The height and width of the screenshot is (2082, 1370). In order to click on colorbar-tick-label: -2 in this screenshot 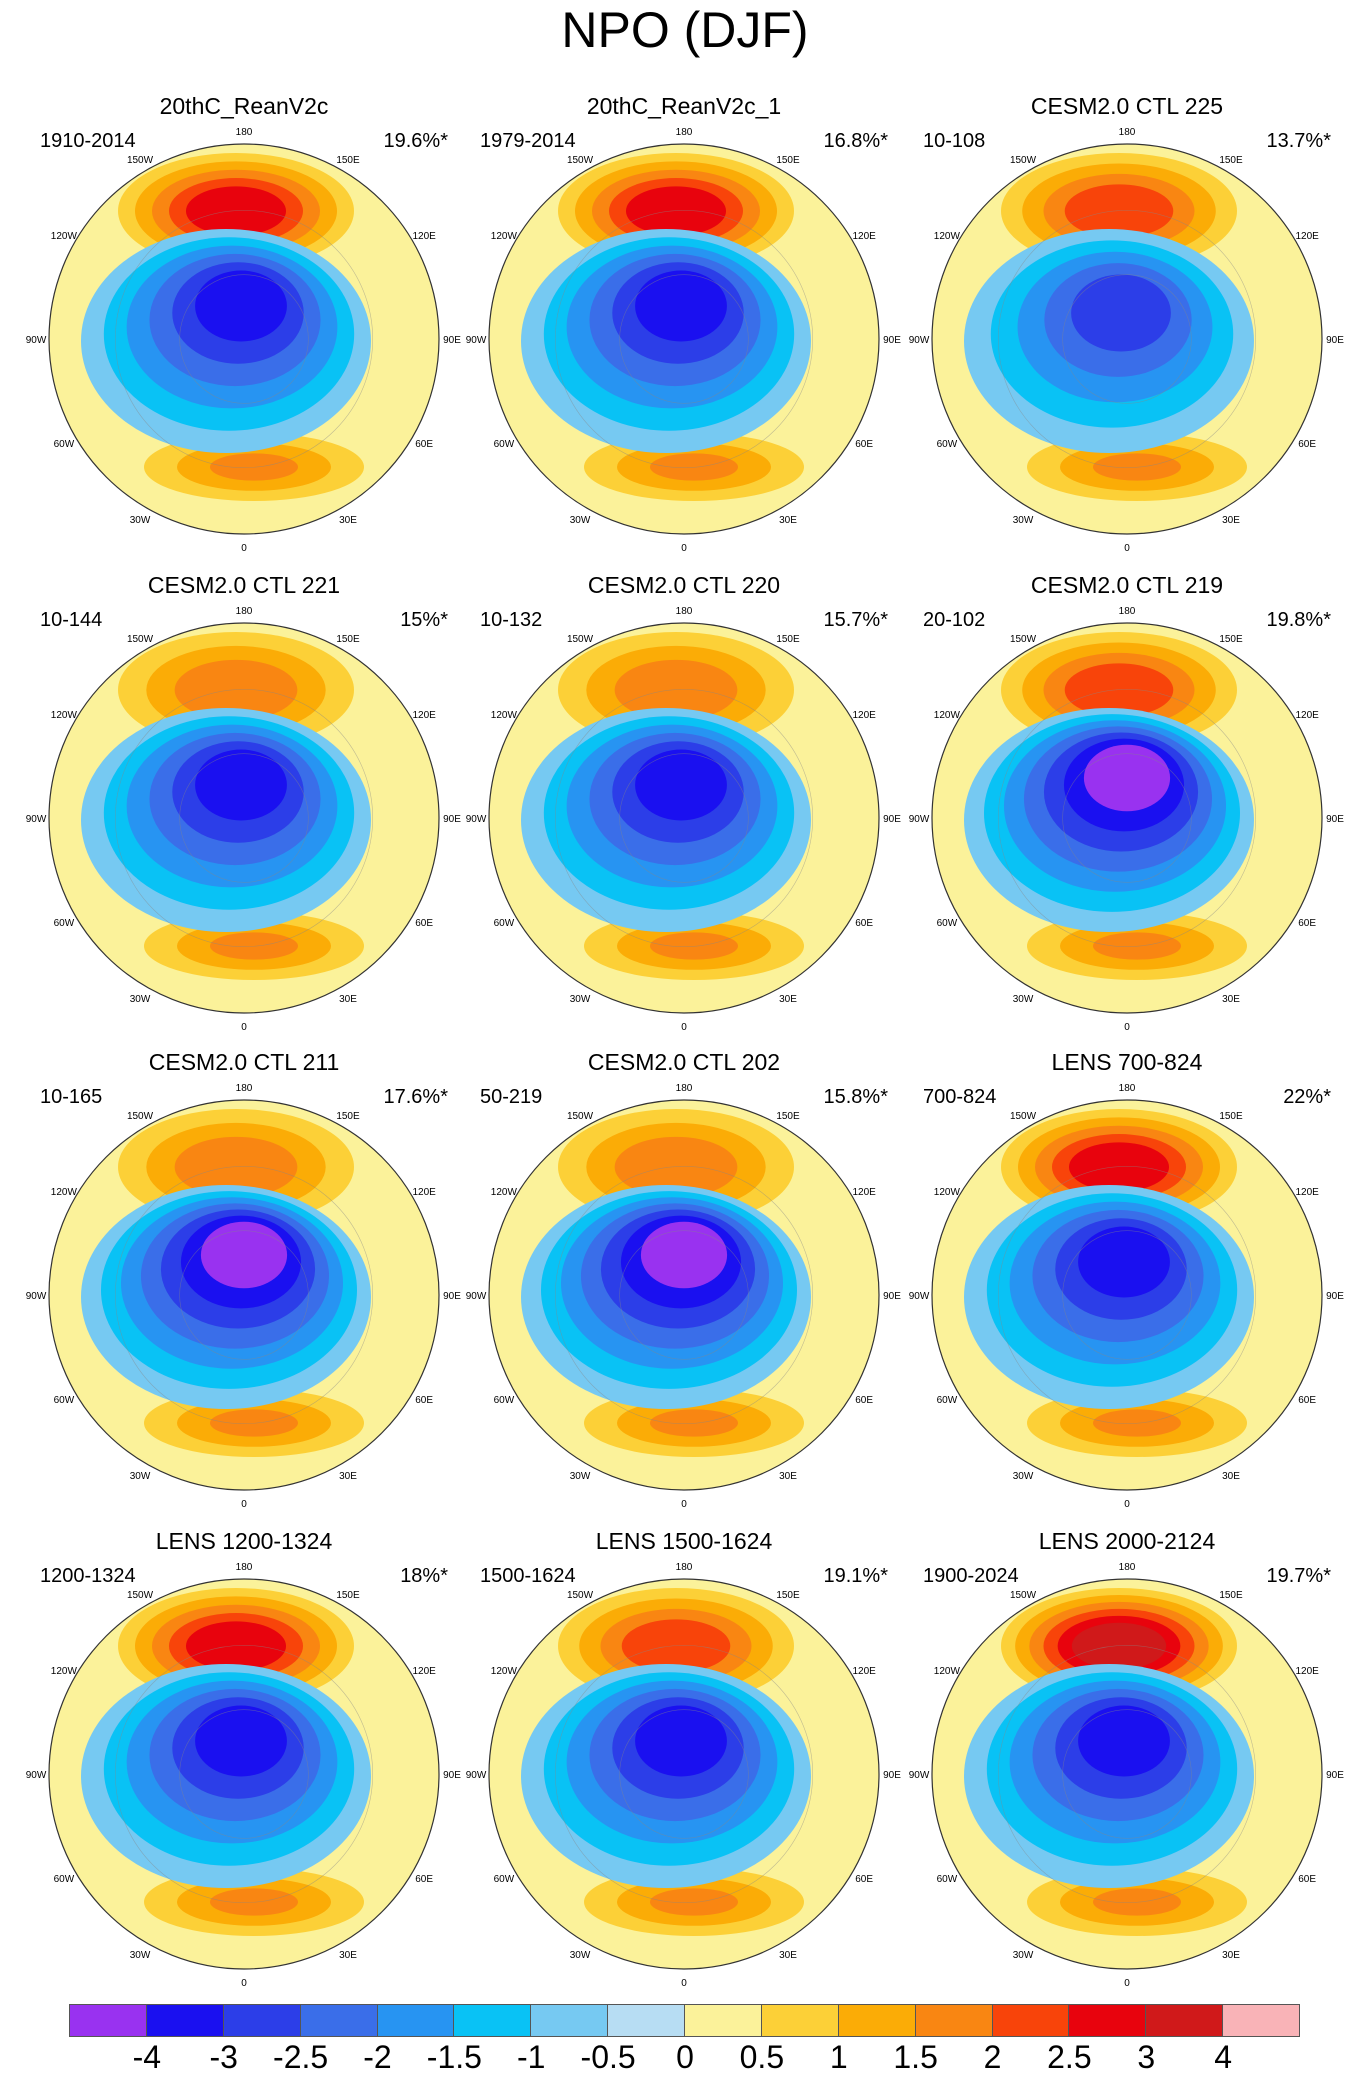, I will do `click(377, 2057)`.